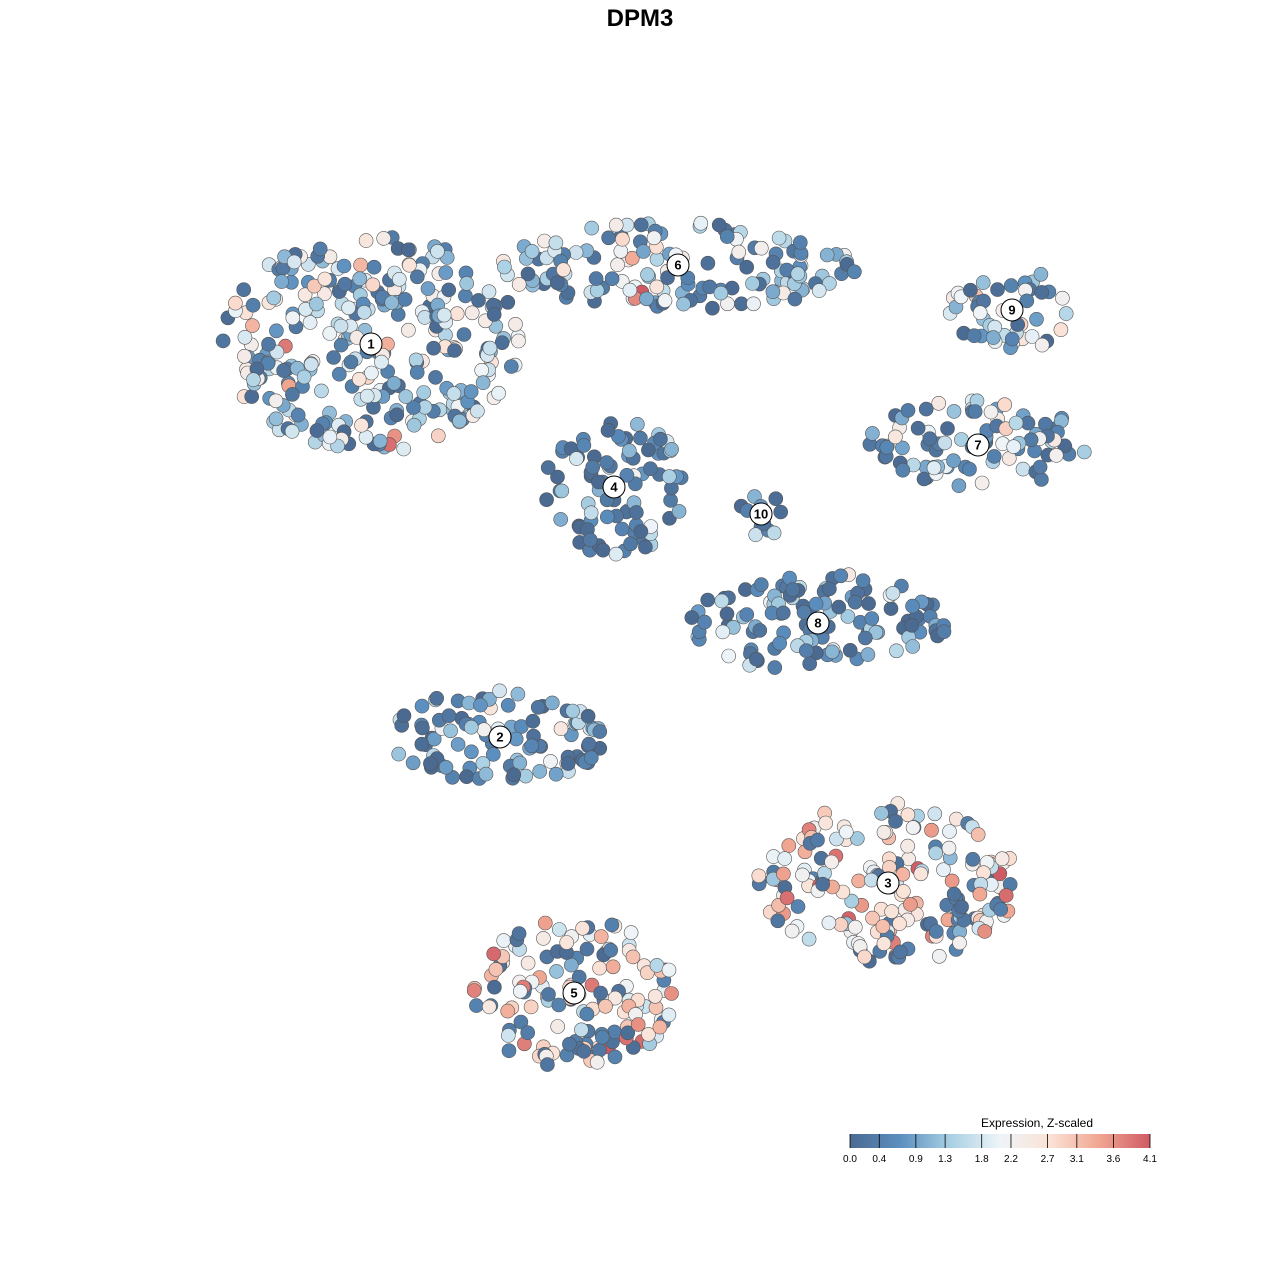  Describe the element at coordinates (1011, 1159) in the screenshot. I see `legend-tick-label: 2.2` at that location.